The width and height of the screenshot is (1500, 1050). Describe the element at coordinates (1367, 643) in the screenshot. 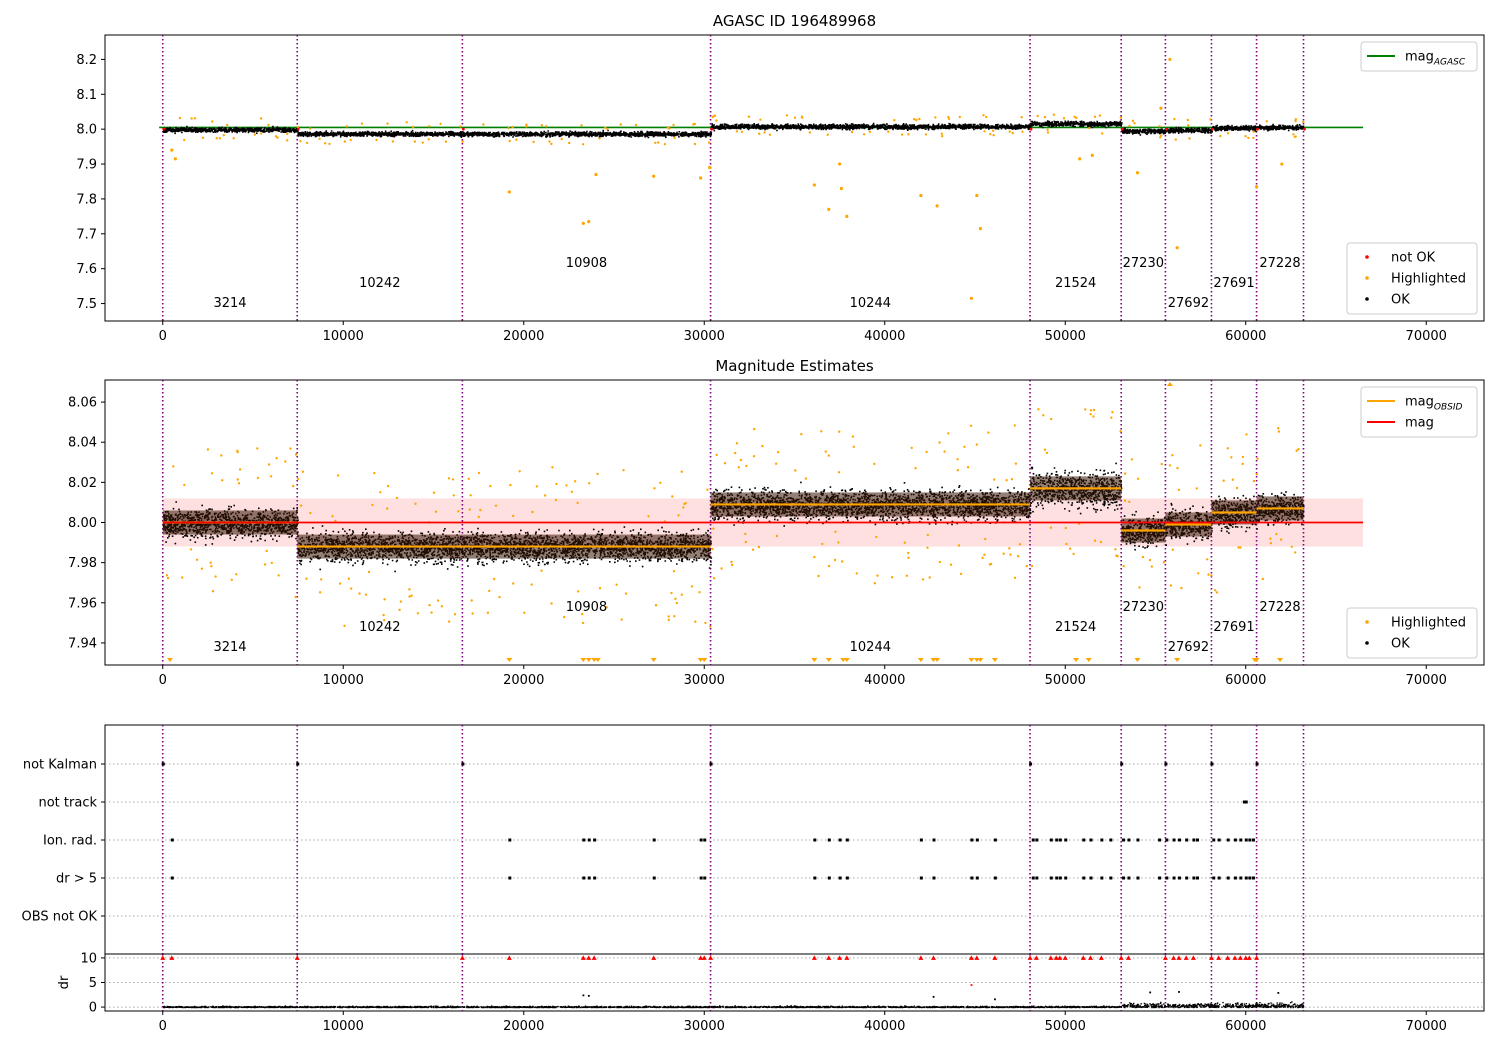

I see `panel2-lower-legend-dot-swatch` at that location.